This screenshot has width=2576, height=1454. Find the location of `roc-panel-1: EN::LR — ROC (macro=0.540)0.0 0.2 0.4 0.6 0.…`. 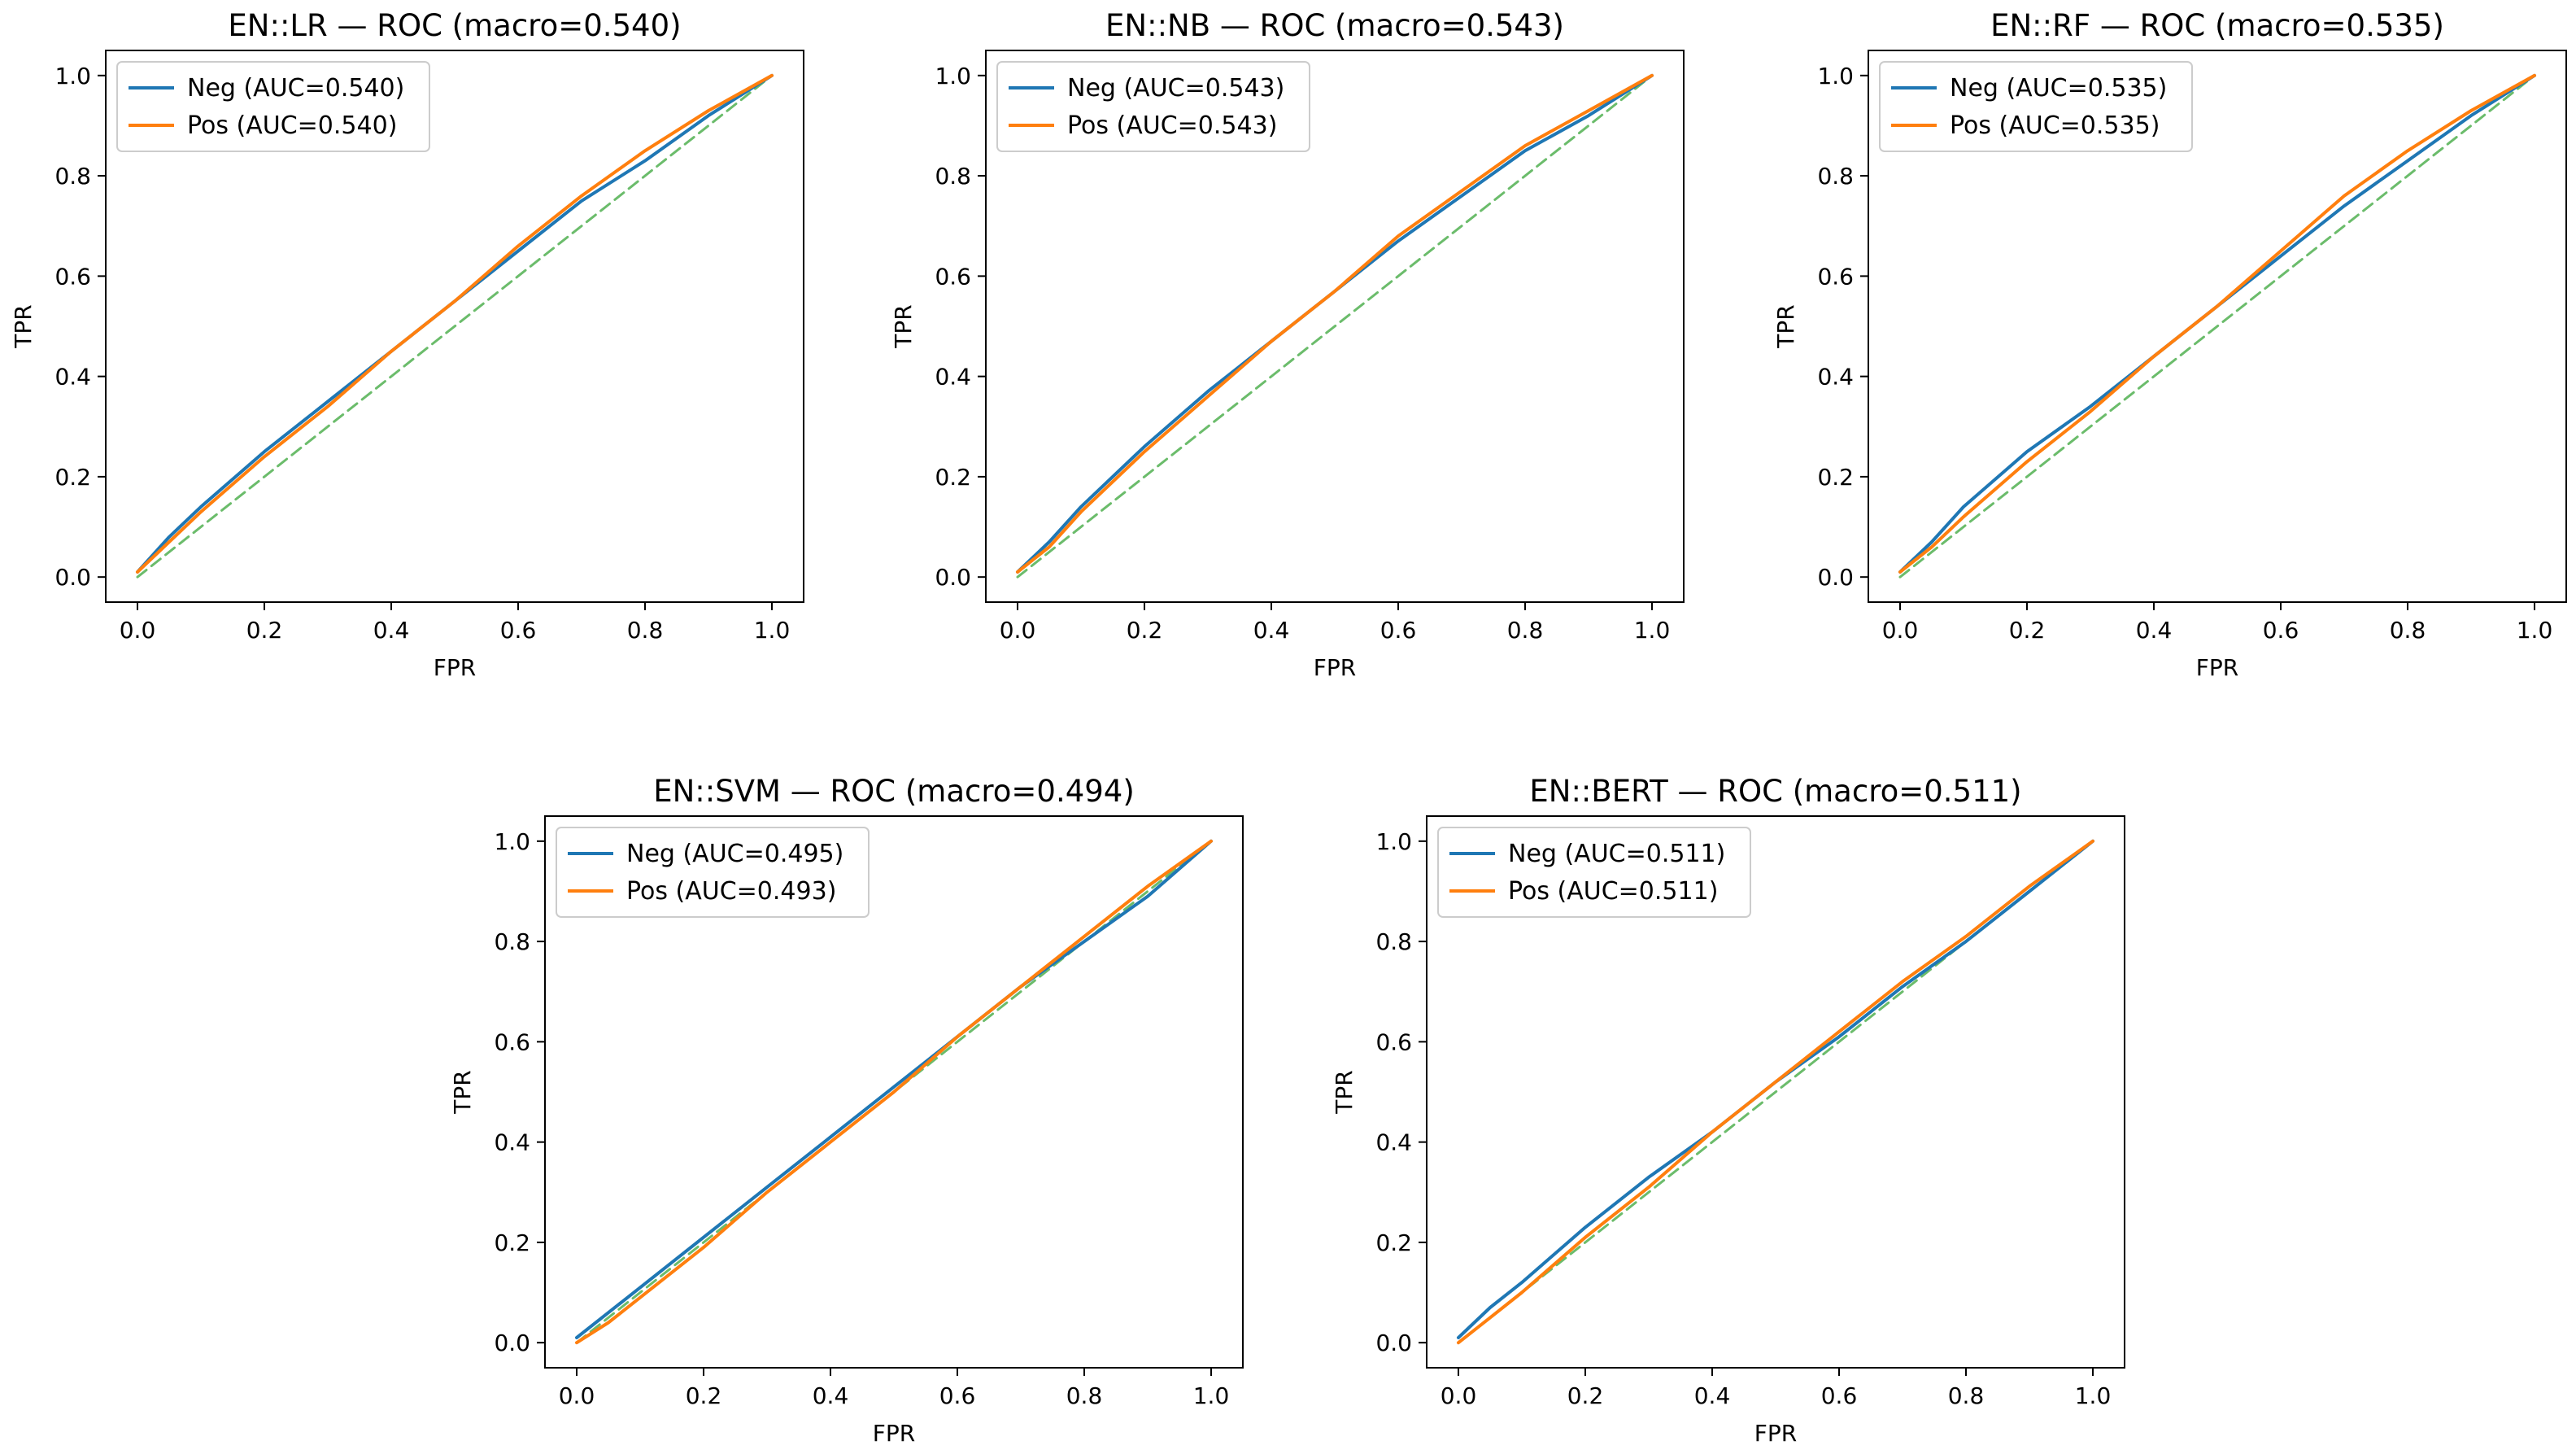

roc-panel-1: EN::LR — ROC (macro=0.540)0.0 0.2 0.4 0.6 0.… is located at coordinates (407, 344).